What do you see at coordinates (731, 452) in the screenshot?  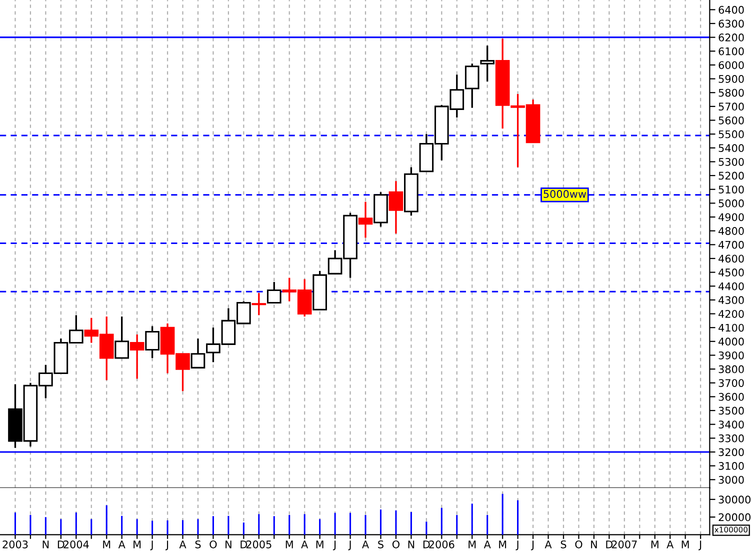 I see `y-tick-label: 3200` at bounding box center [731, 452].